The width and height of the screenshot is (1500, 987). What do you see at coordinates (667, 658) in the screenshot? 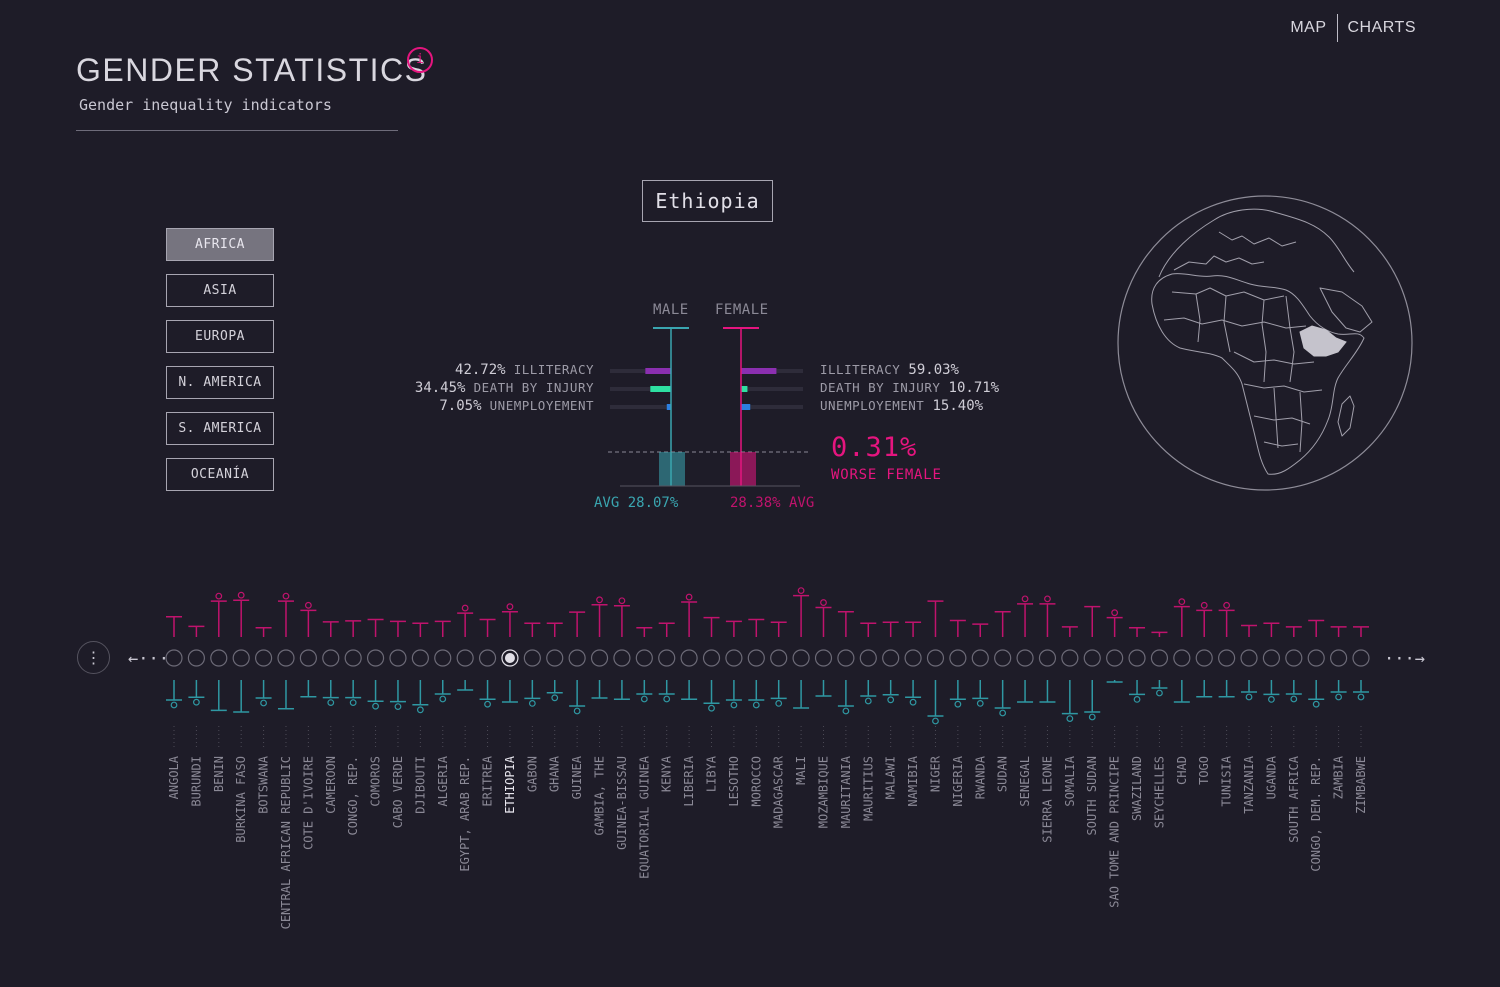
I see `country-dot-kenya` at bounding box center [667, 658].